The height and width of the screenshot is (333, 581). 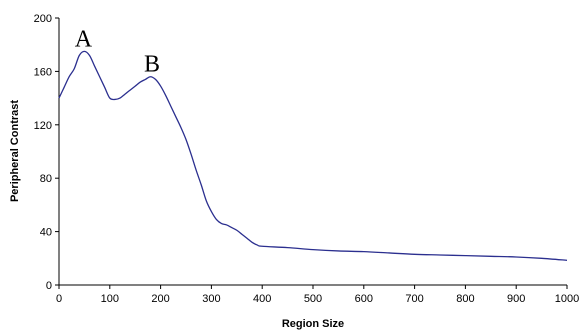 What do you see at coordinates (262, 299) in the screenshot?
I see `x-tick-label: 400` at bounding box center [262, 299].